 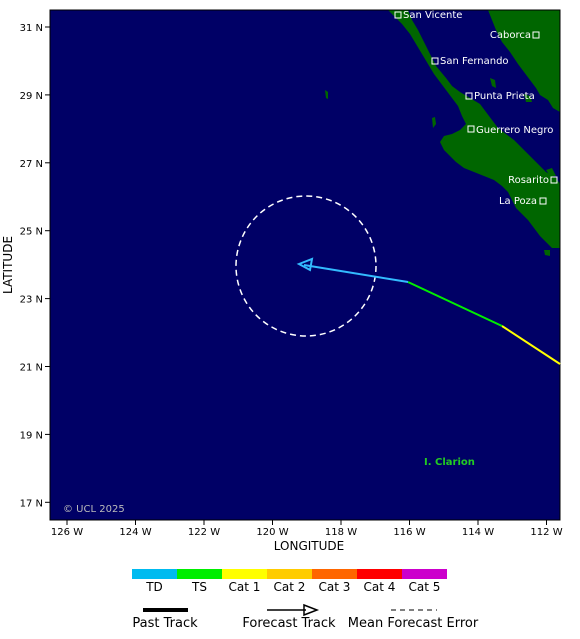 I want to click on legend-swatch-label: TS, so click(x=199, y=587).